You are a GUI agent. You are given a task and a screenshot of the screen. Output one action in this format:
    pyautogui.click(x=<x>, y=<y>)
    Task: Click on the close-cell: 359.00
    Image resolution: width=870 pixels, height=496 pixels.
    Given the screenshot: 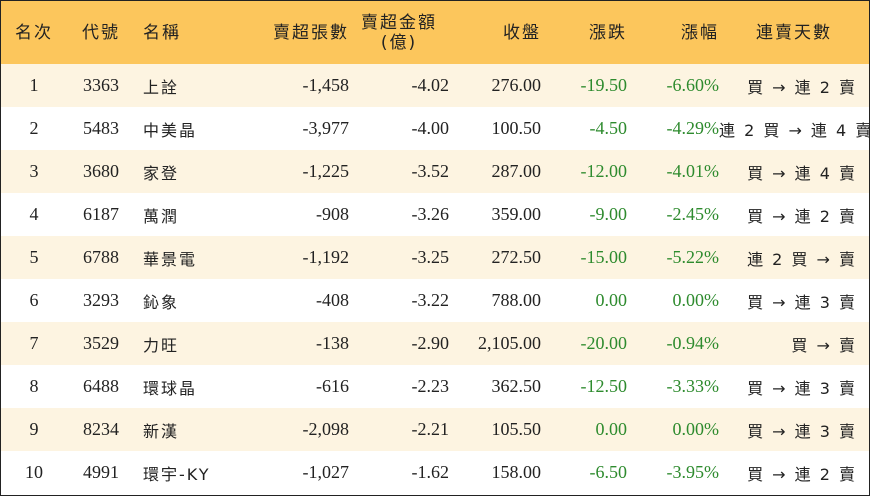 What is the action you would take?
    pyautogui.click(x=495, y=214)
    